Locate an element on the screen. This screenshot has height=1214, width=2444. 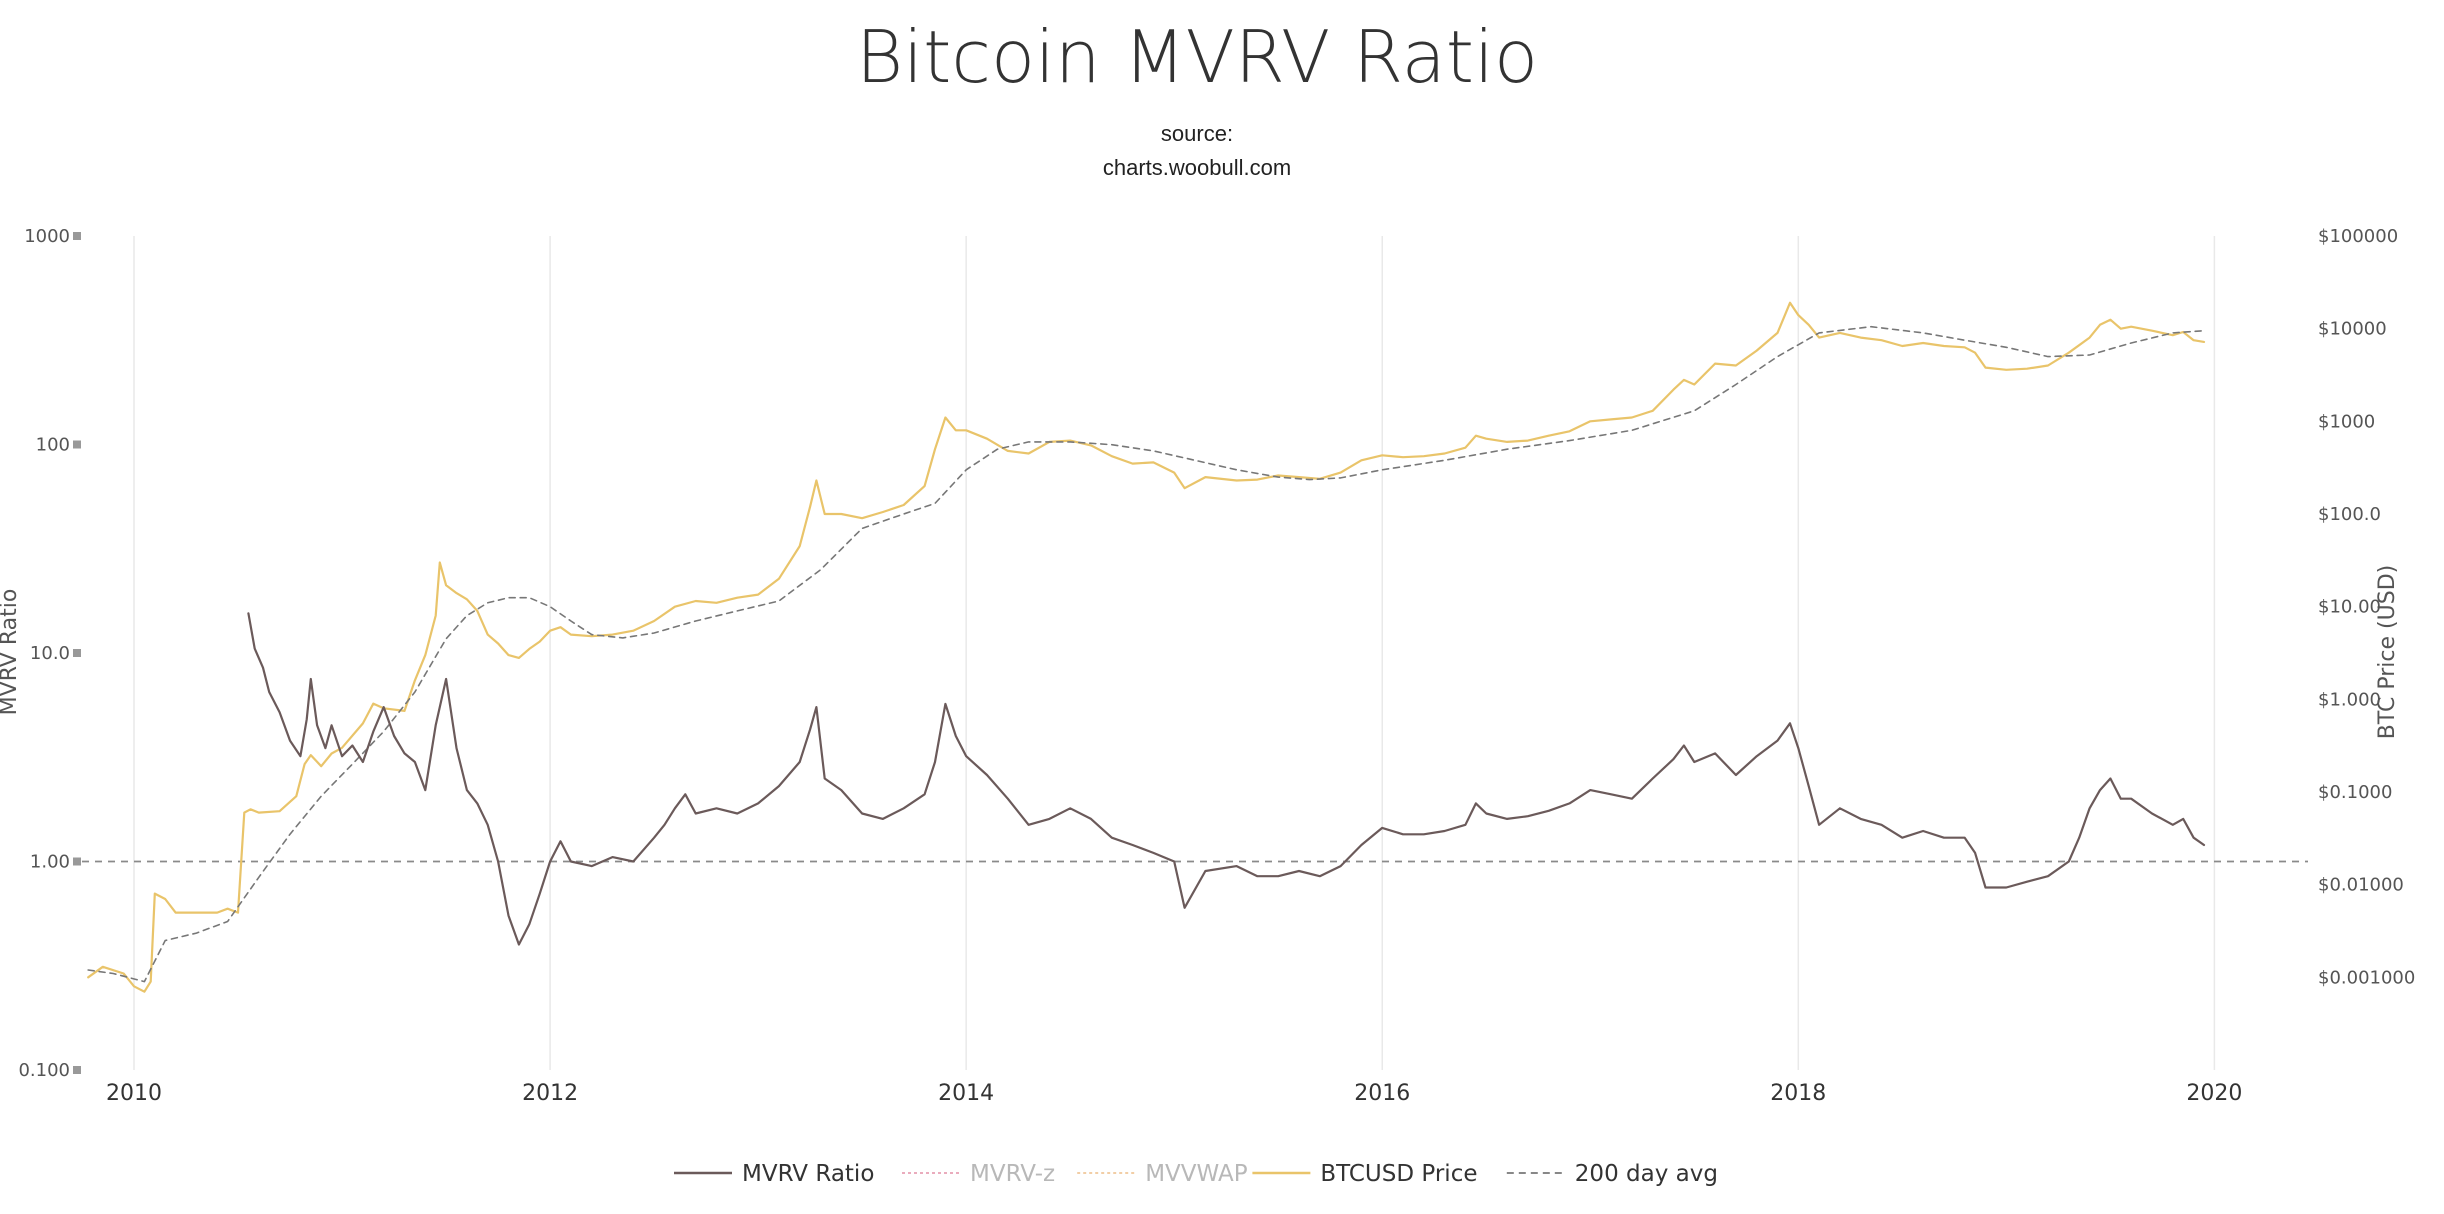
left-tick-label-10-0: 10.0 is located at coordinates (50, 653).